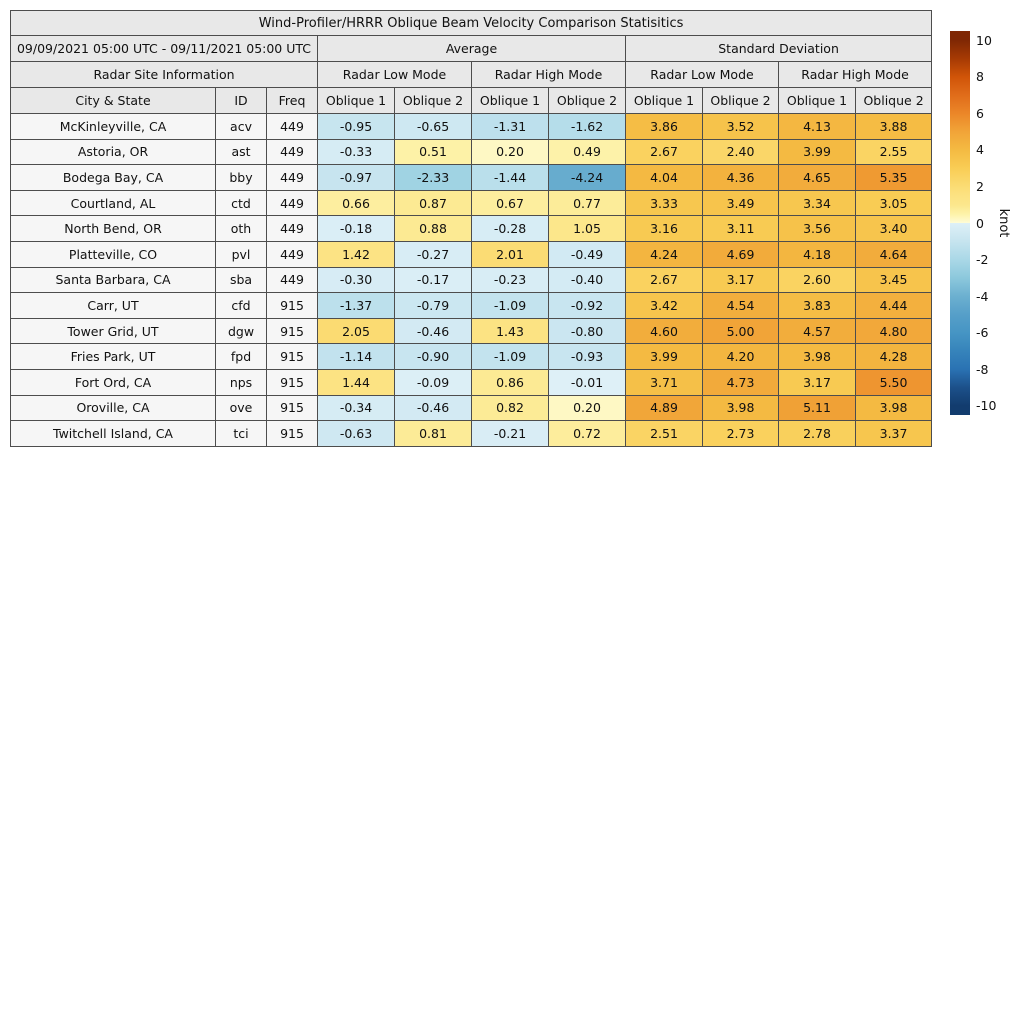 The width and height of the screenshot is (1024, 1024). What do you see at coordinates (356, 228) in the screenshot?
I see `value-cell: -0.18` at bounding box center [356, 228].